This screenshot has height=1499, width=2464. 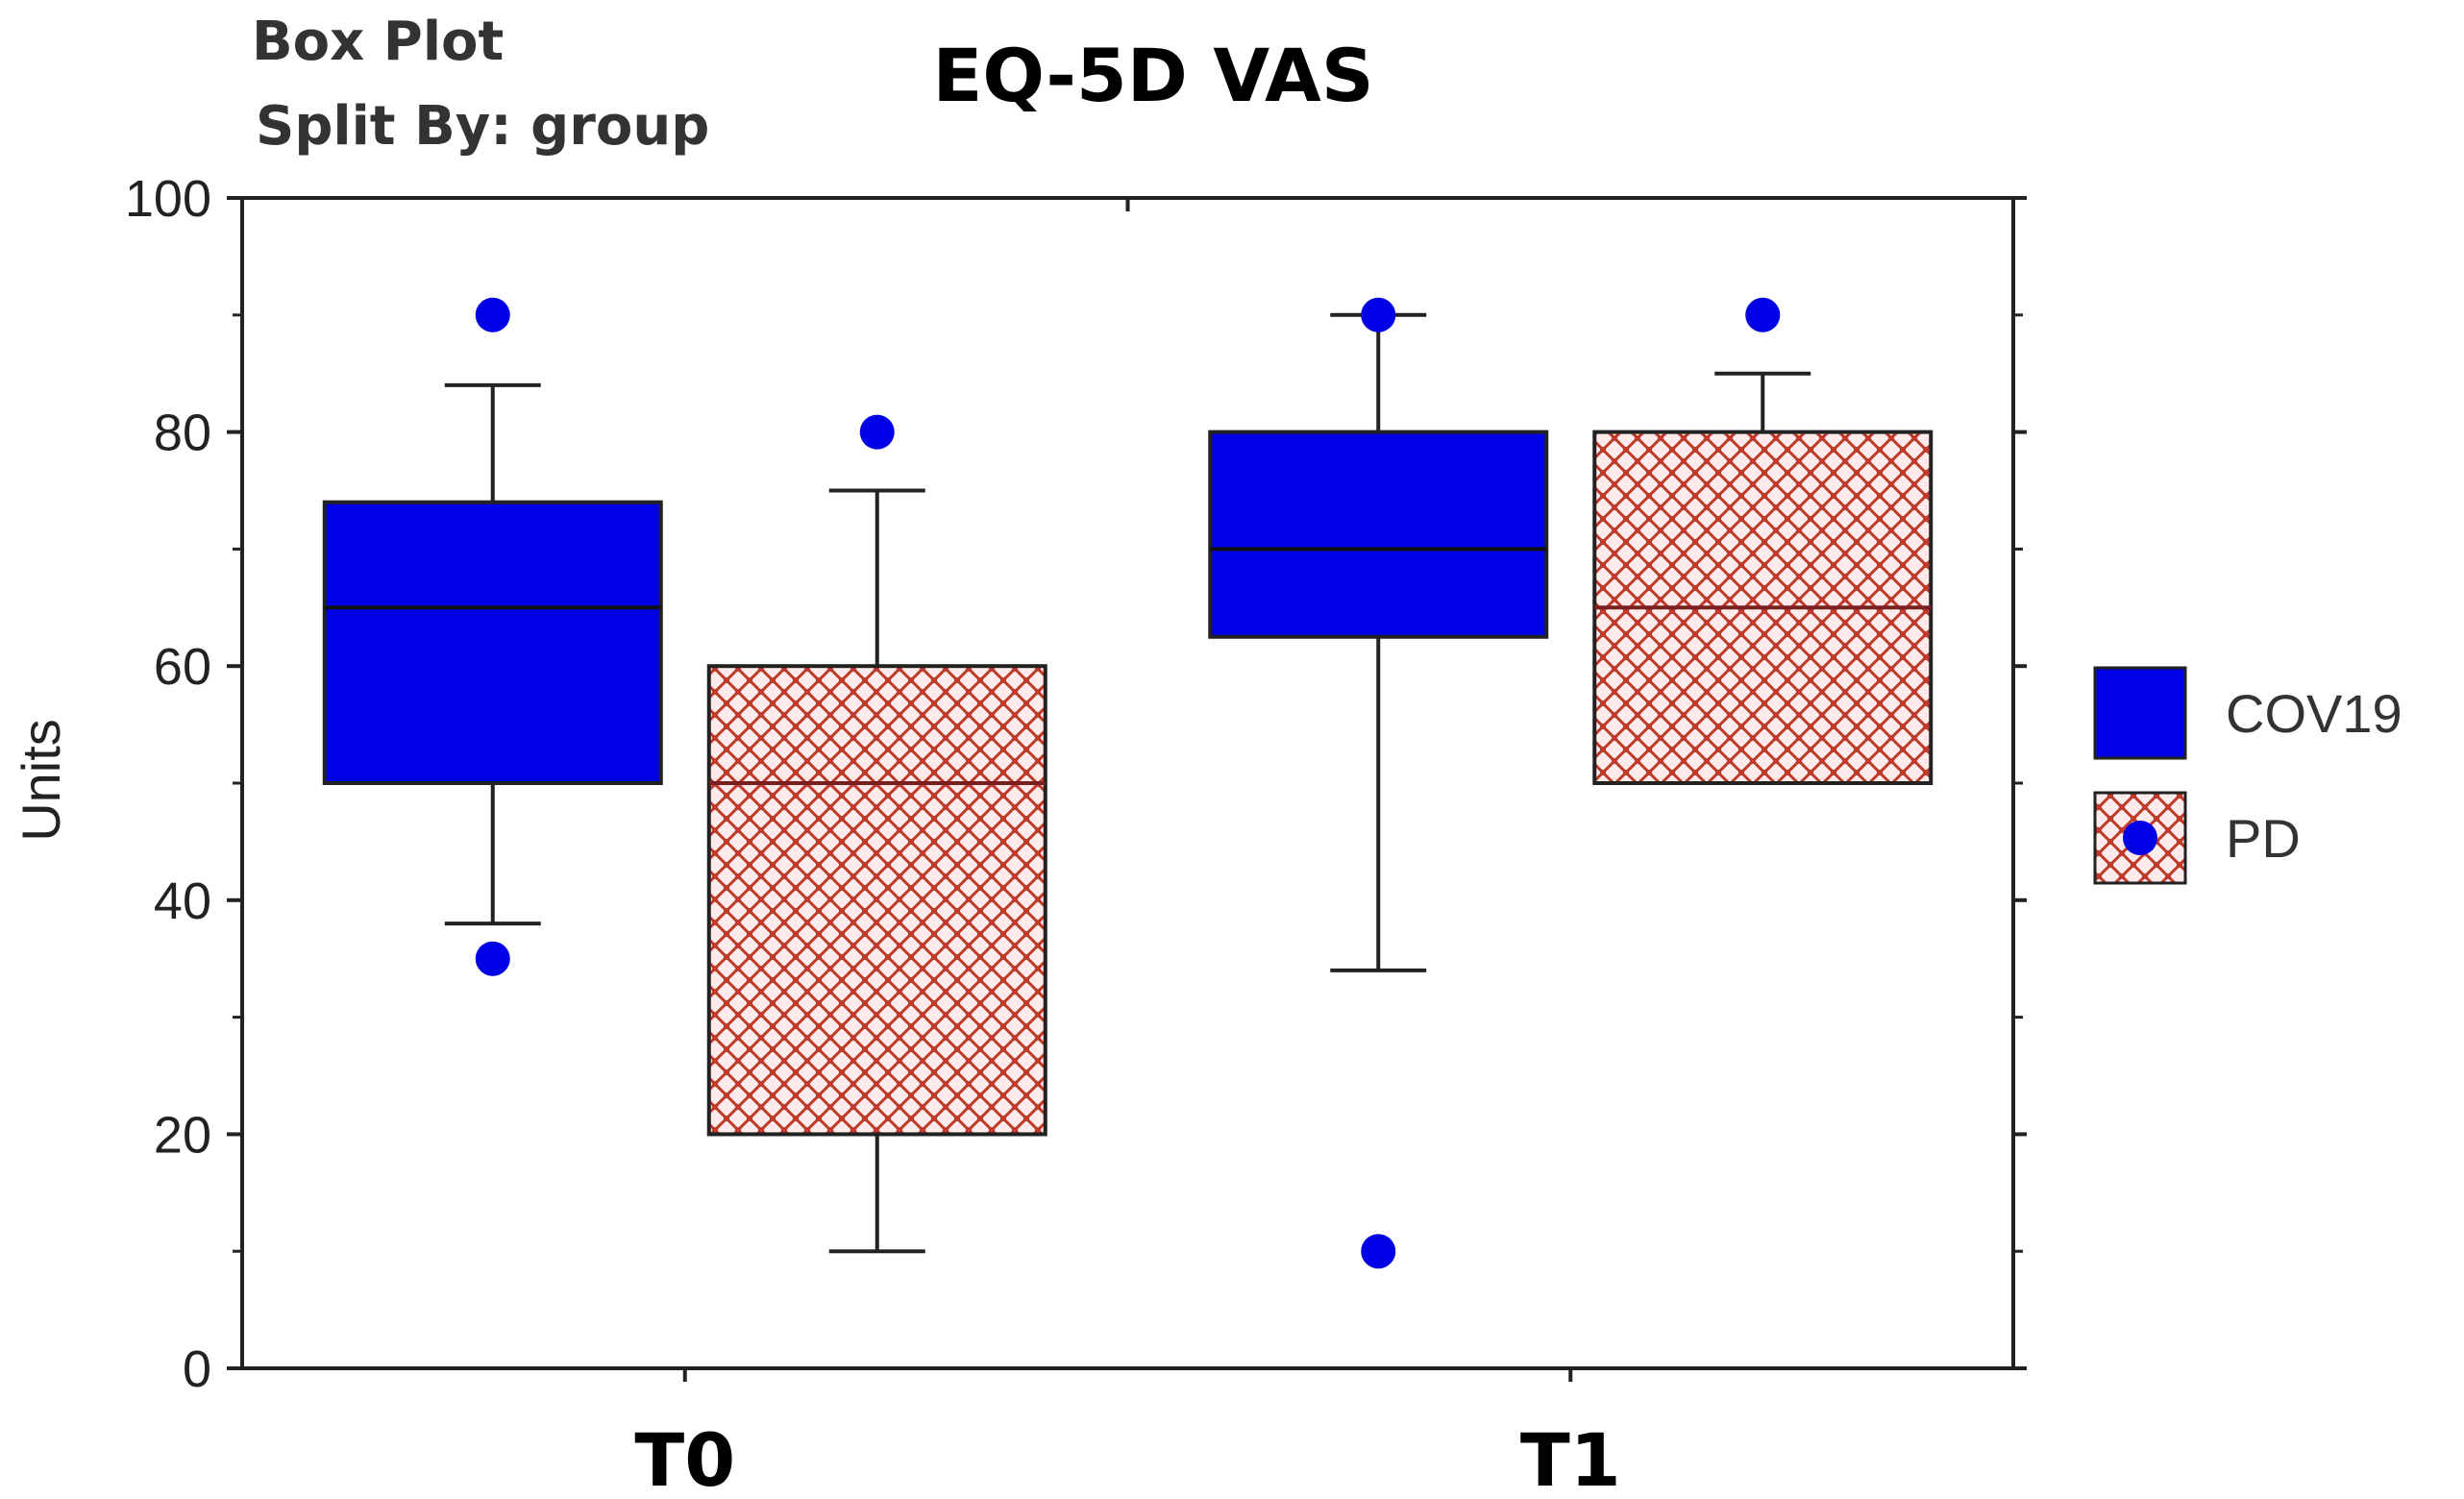 I want to click on y-tick-label: 20, so click(x=182, y=1135).